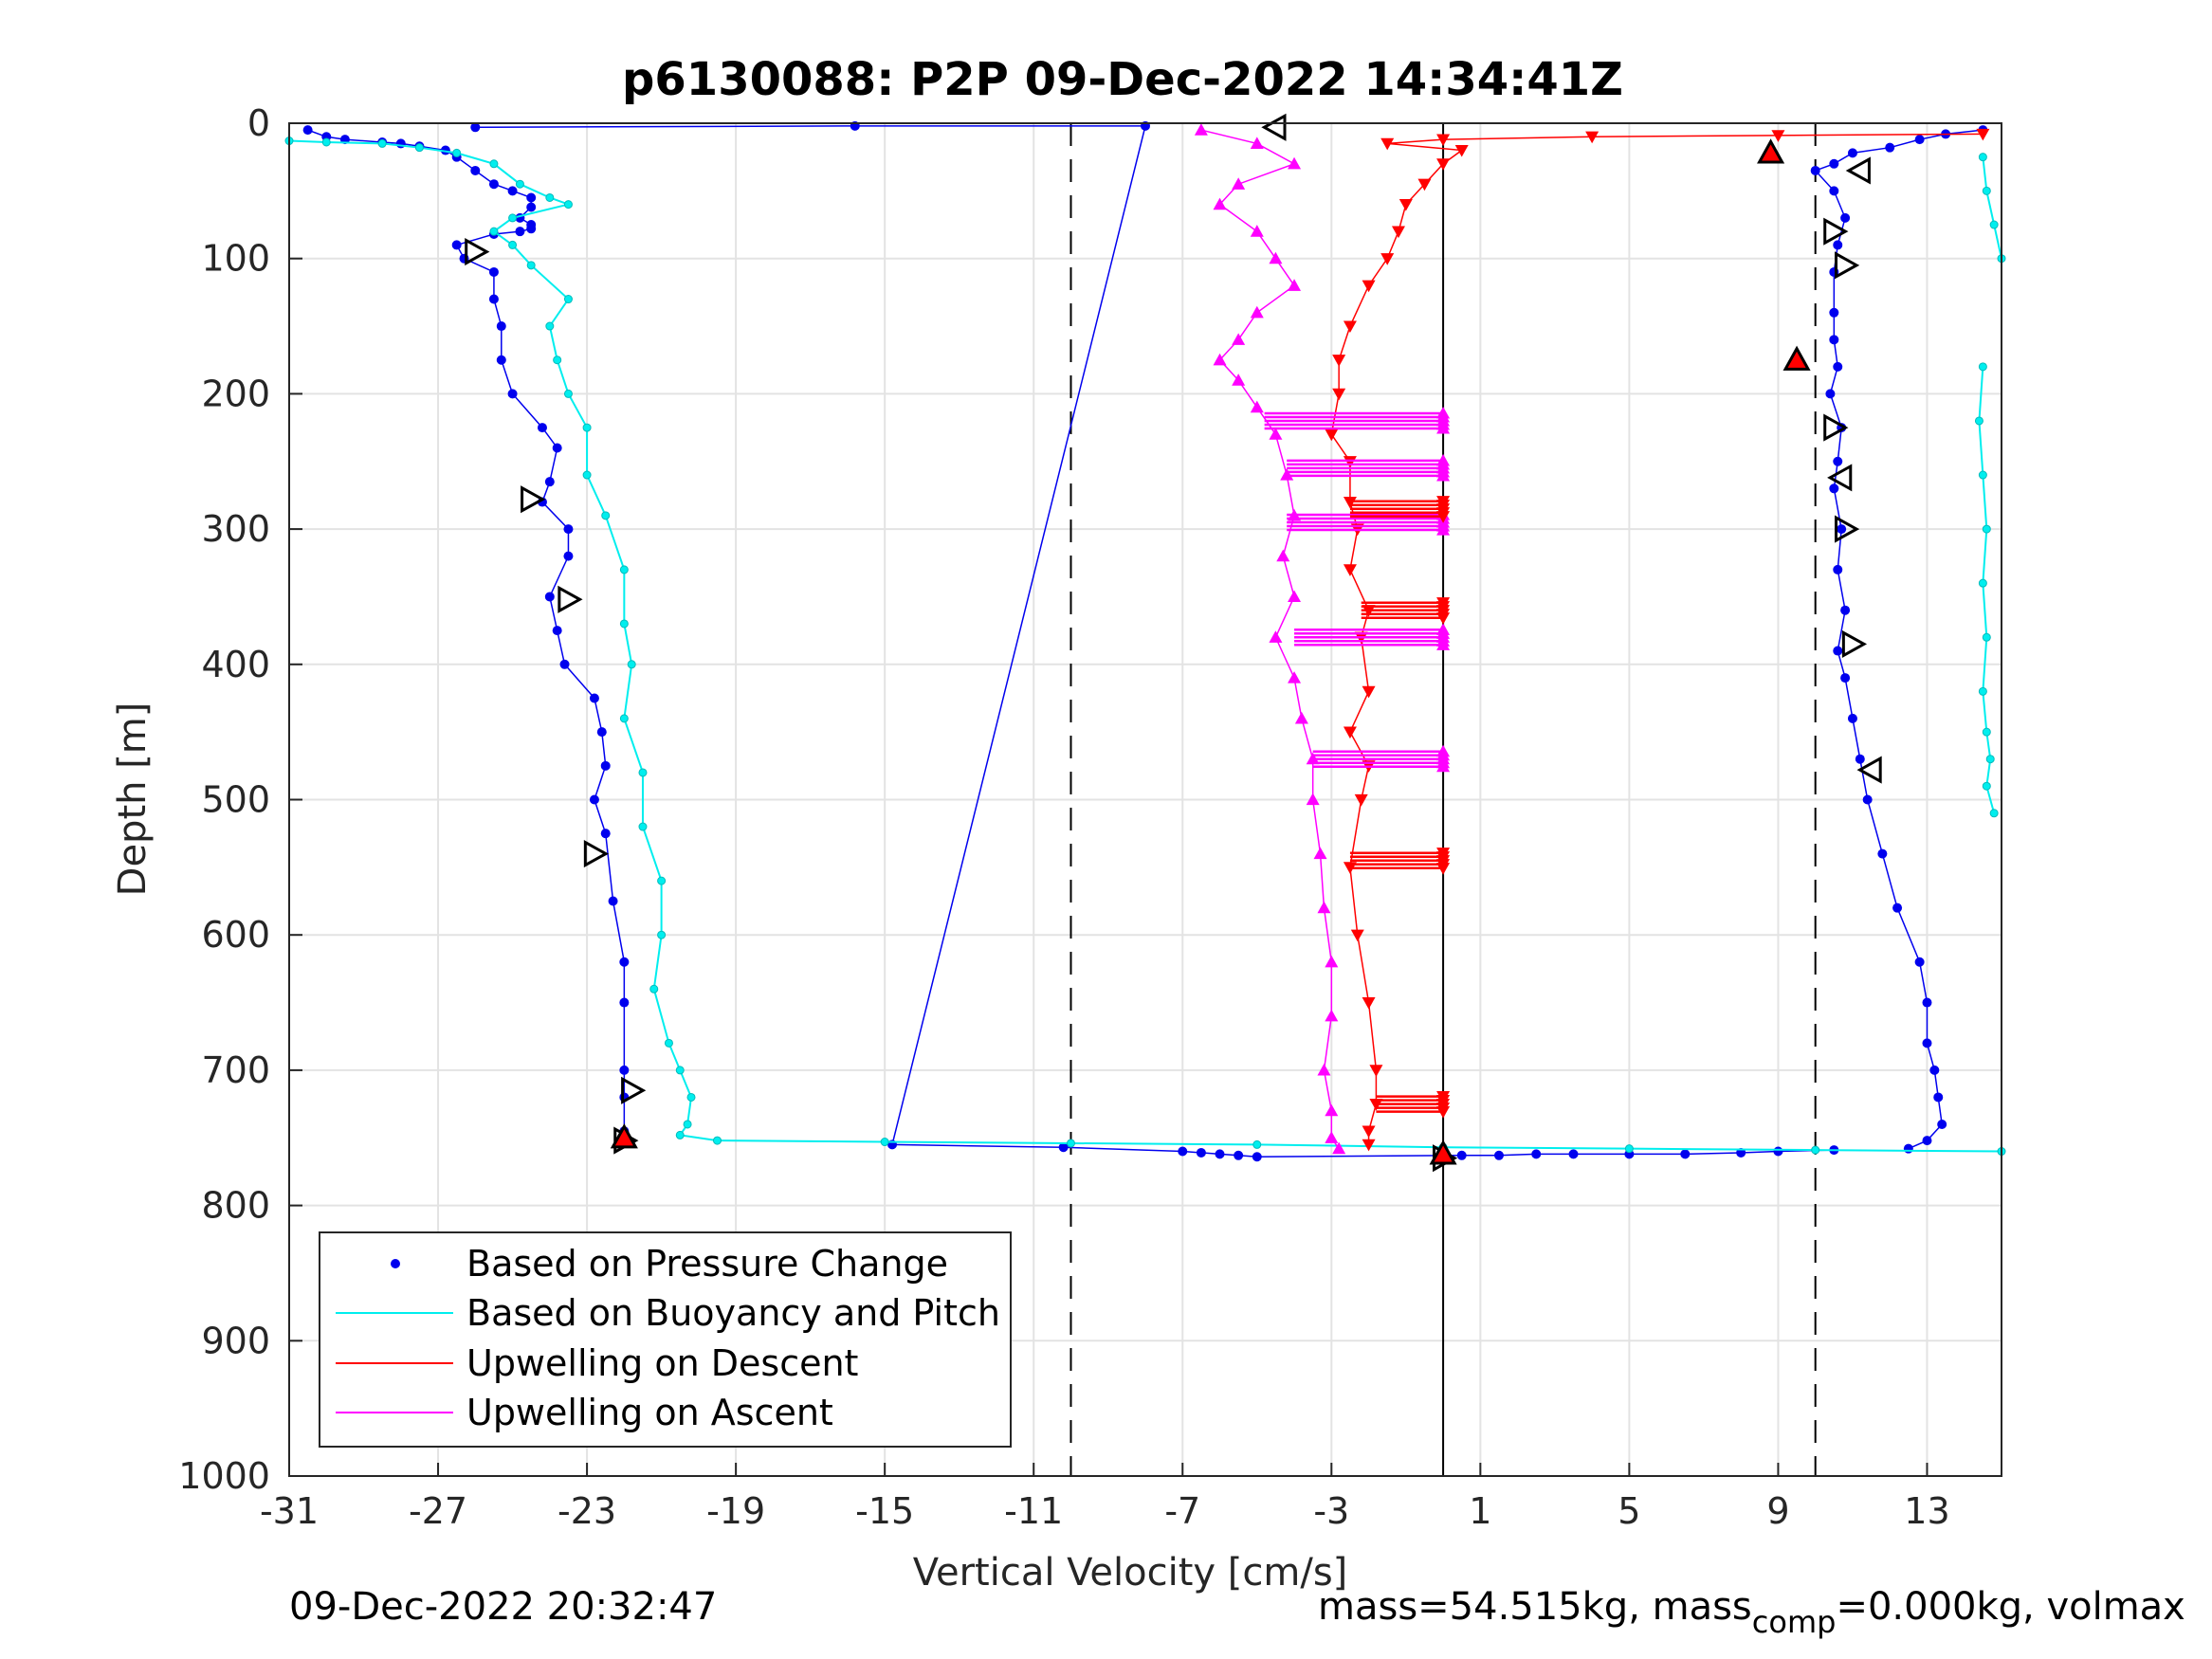 The width and height of the screenshot is (2212, 1659). Describe the element at coordinates (235, 800) in the screenshot. I see `y-tick-label: 500` at that location.